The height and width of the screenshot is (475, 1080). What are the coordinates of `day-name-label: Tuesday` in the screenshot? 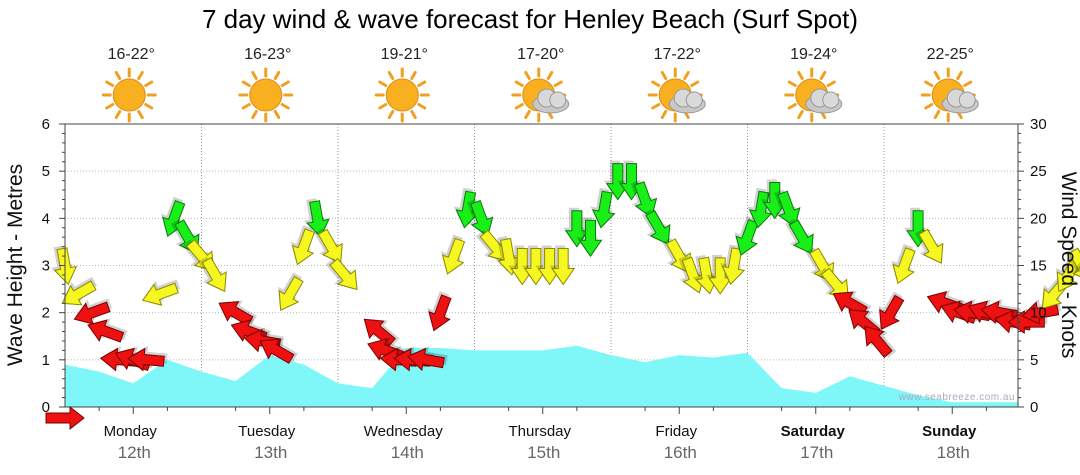 It's located at (266, 431).